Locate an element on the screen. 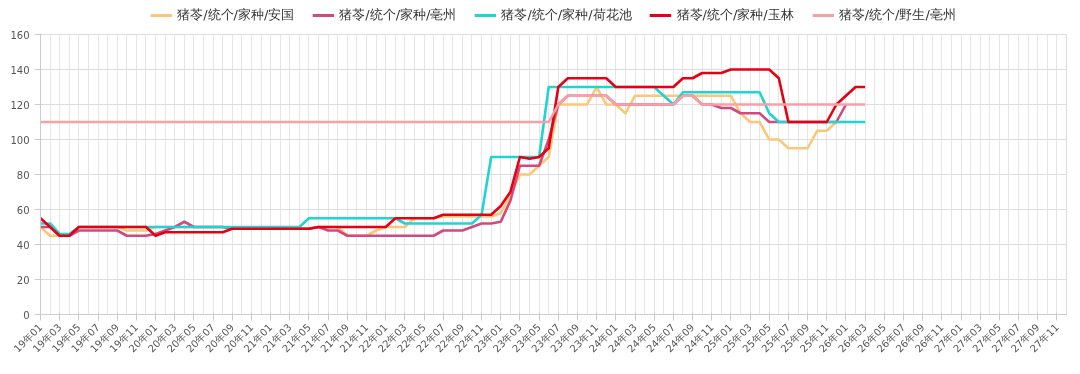 This screenshot has height=374, width=1080. y-tick-label: 120 is located at coordinates (20, 105).